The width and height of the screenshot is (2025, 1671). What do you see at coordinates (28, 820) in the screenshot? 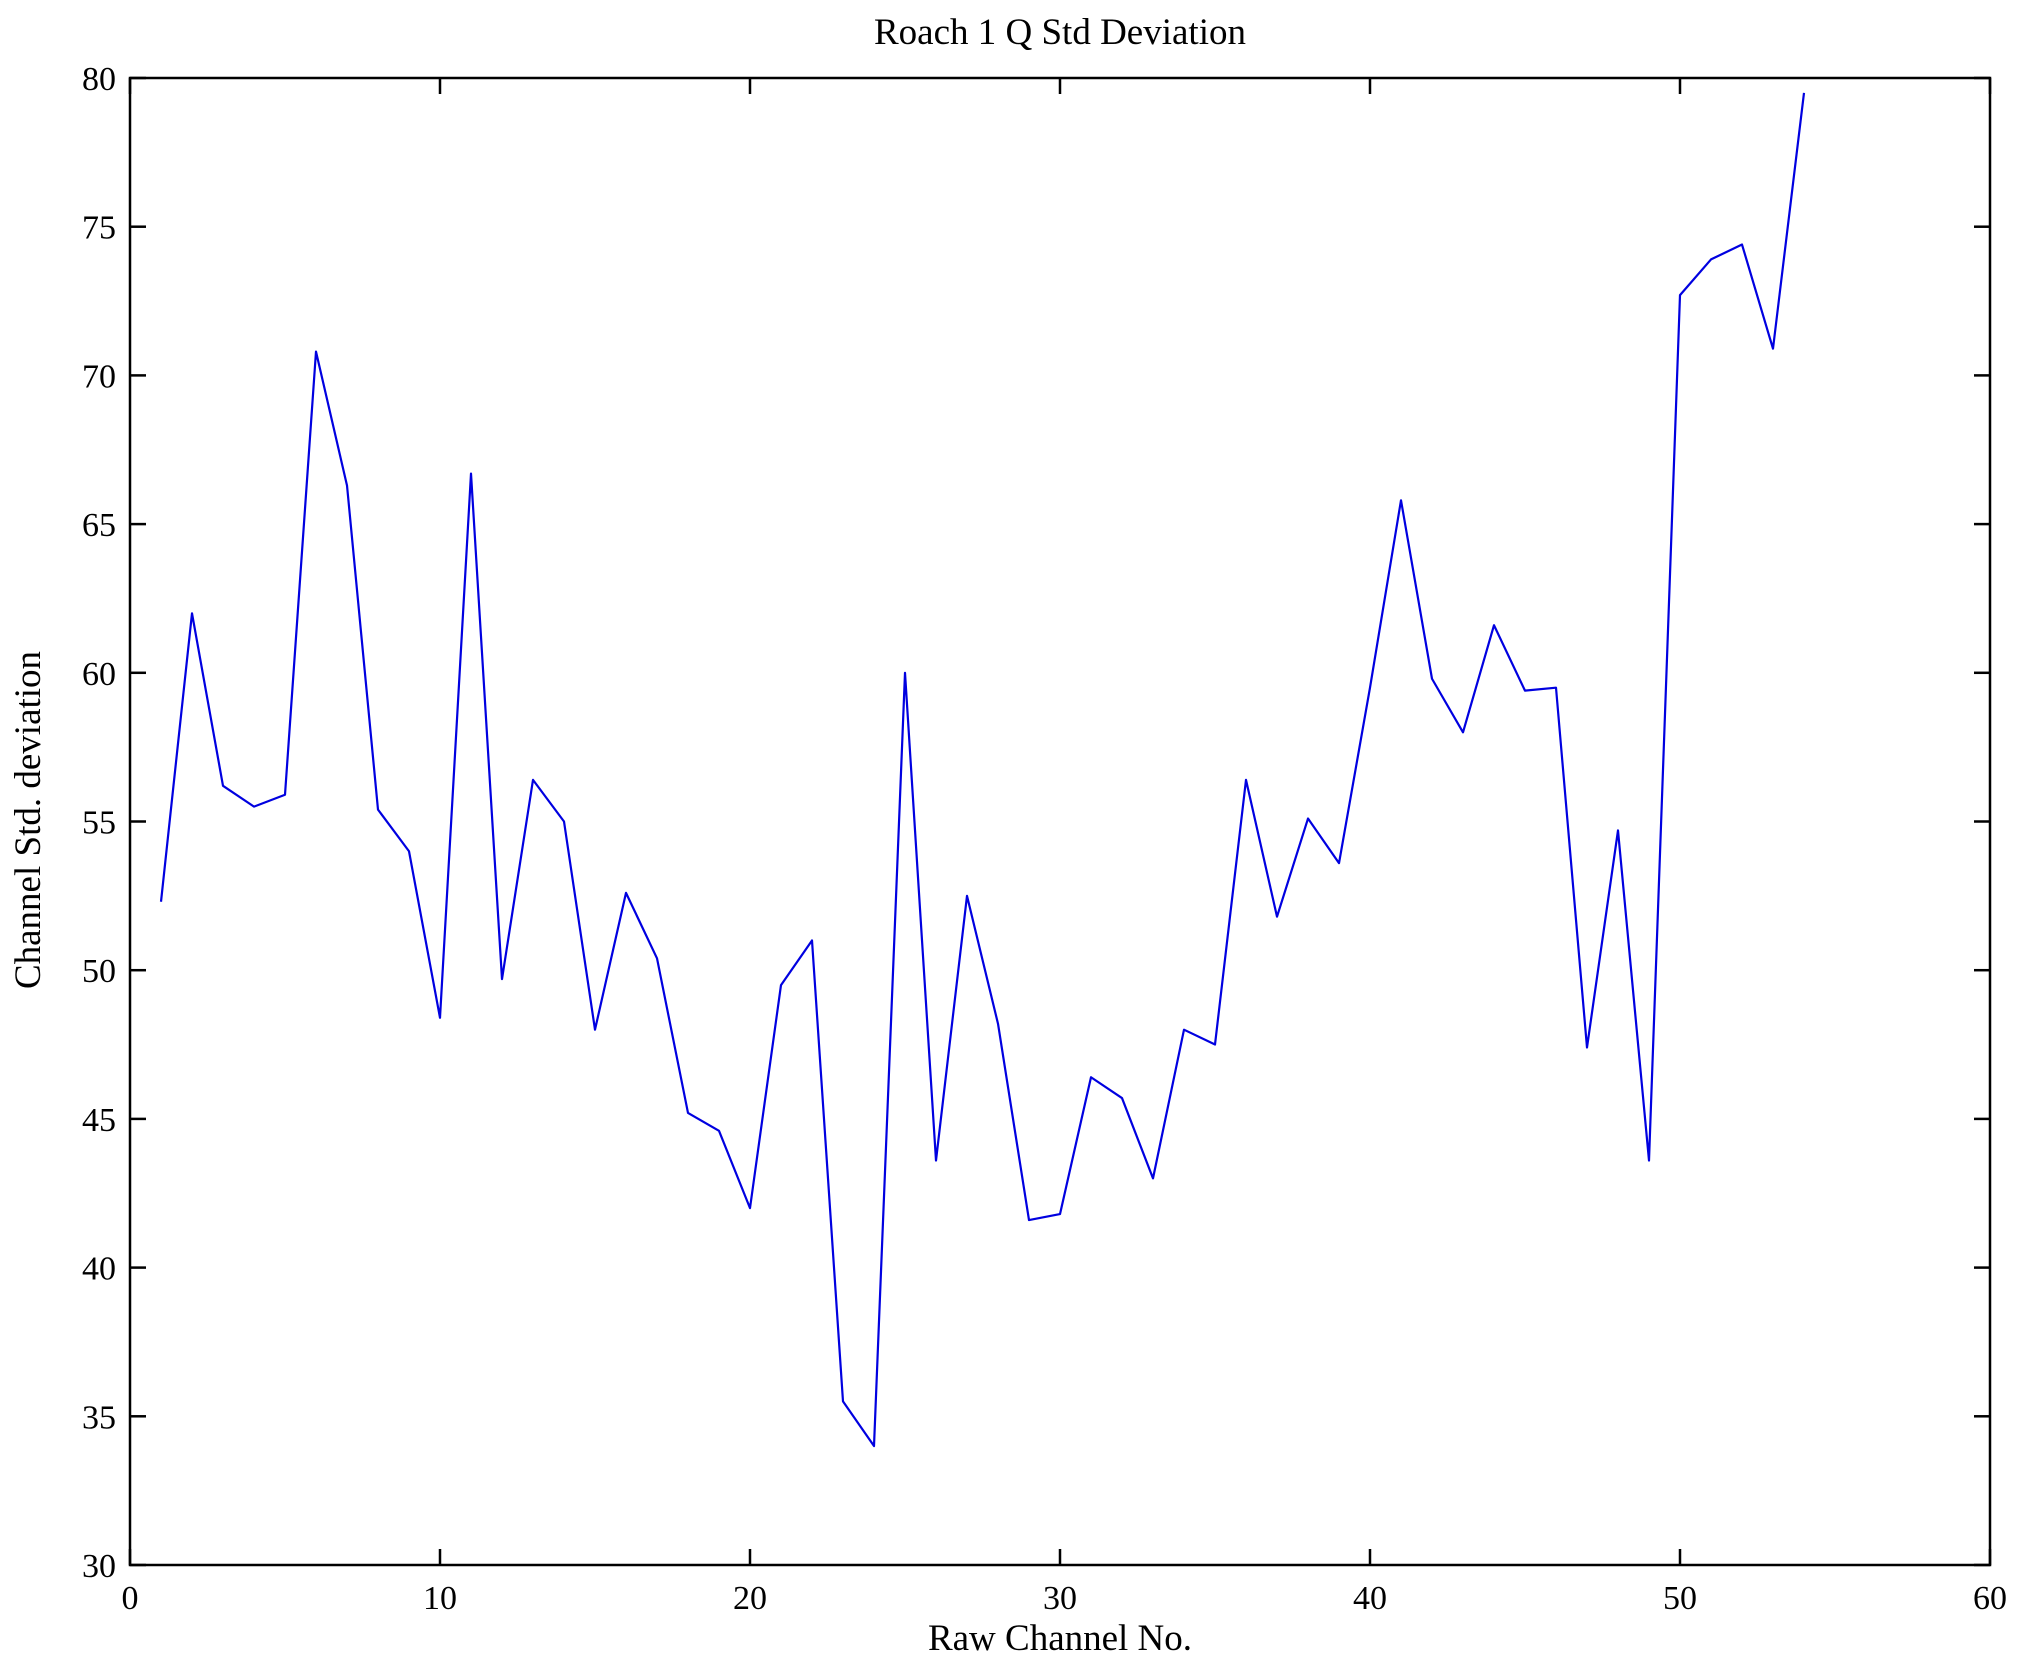
I see `y-axis-label: Channel Std. deviation` at bounding box center [28, 820].